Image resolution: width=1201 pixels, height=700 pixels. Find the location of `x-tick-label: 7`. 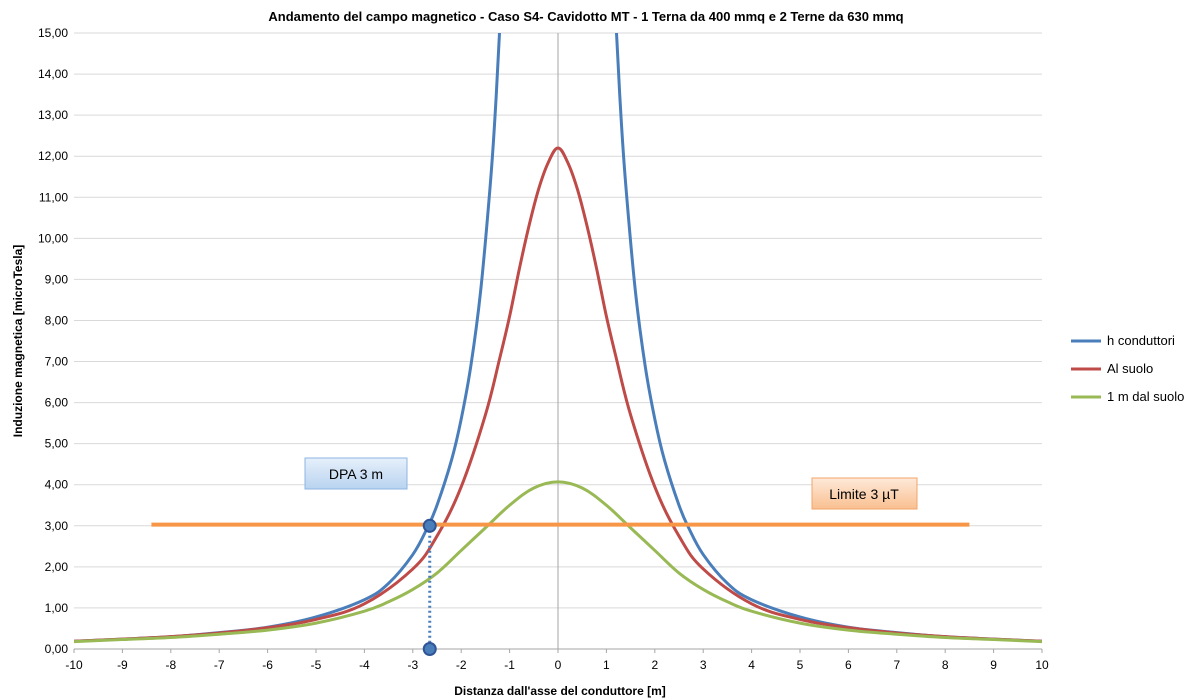

x-tick-label: 7 is located at coordinates (896, 665).